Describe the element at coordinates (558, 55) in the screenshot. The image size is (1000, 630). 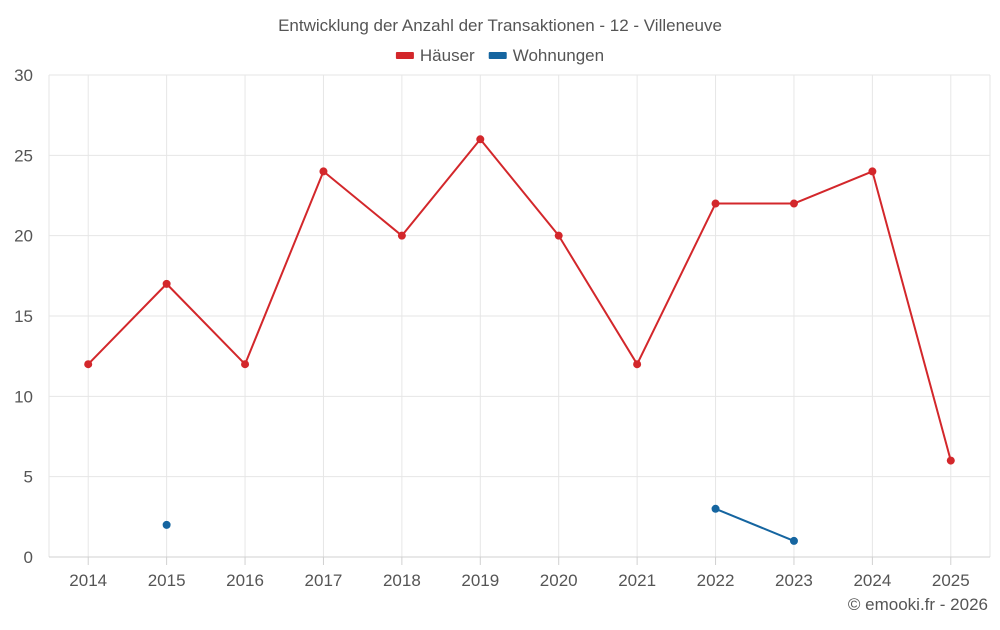
I see `legend-label: Wohnungen` at that location.